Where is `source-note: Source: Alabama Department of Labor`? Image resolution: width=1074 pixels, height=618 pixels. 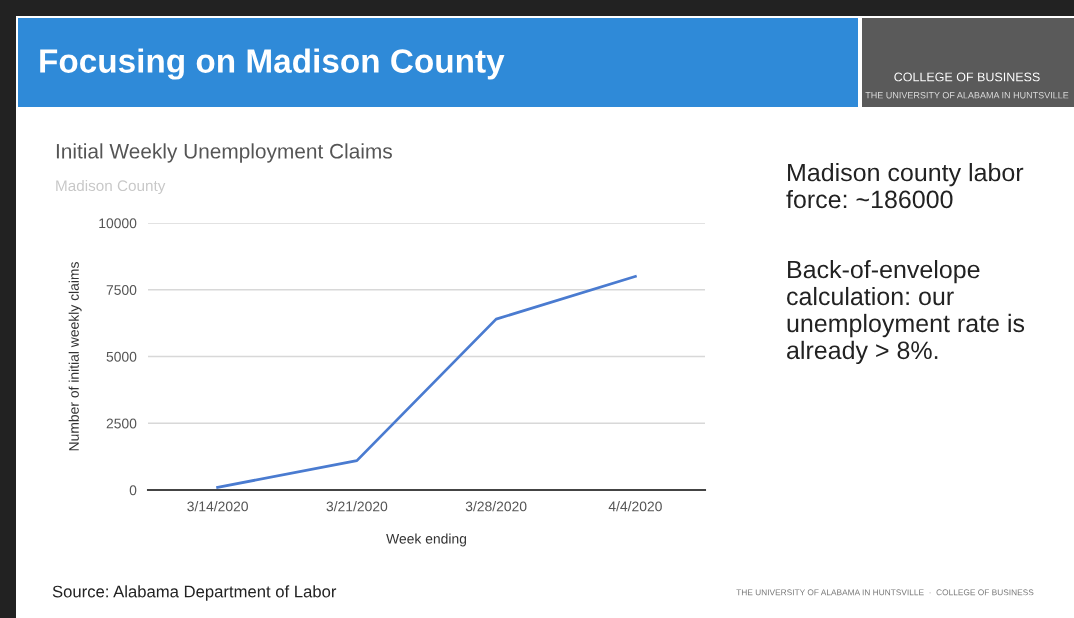 source-note: Source: Alabama Department of Labor is located at coordinates (194, 593).